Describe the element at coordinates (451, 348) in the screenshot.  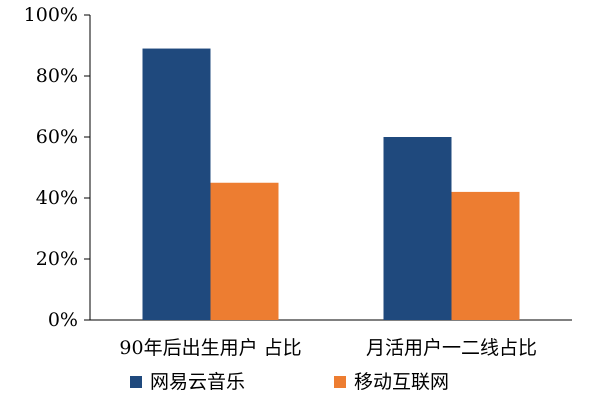
I see `x-category-label: 月活用户一二线占比` at that location.